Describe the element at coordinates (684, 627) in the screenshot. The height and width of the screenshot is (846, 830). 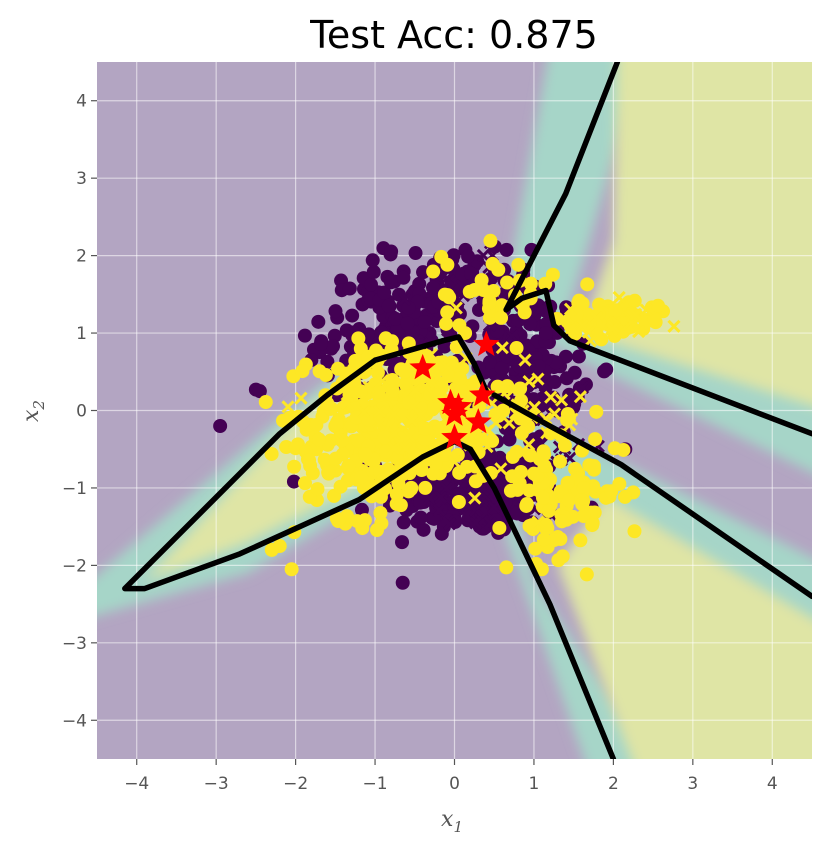
I see `region-class1-lower-right` at that location.